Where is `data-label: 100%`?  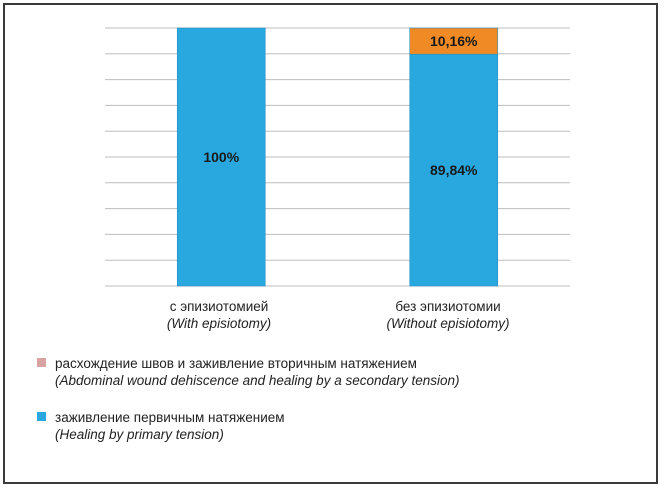 data-label: 100% is located at coordinates (221, 157).